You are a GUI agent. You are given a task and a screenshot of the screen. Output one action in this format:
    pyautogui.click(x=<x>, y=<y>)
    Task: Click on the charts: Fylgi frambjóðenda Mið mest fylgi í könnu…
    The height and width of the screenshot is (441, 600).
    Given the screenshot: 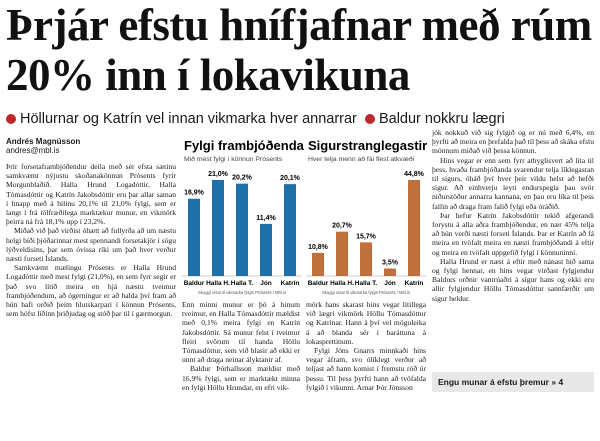 What is the action you would take?
    pyautogui.click(x=304, y=216)
    